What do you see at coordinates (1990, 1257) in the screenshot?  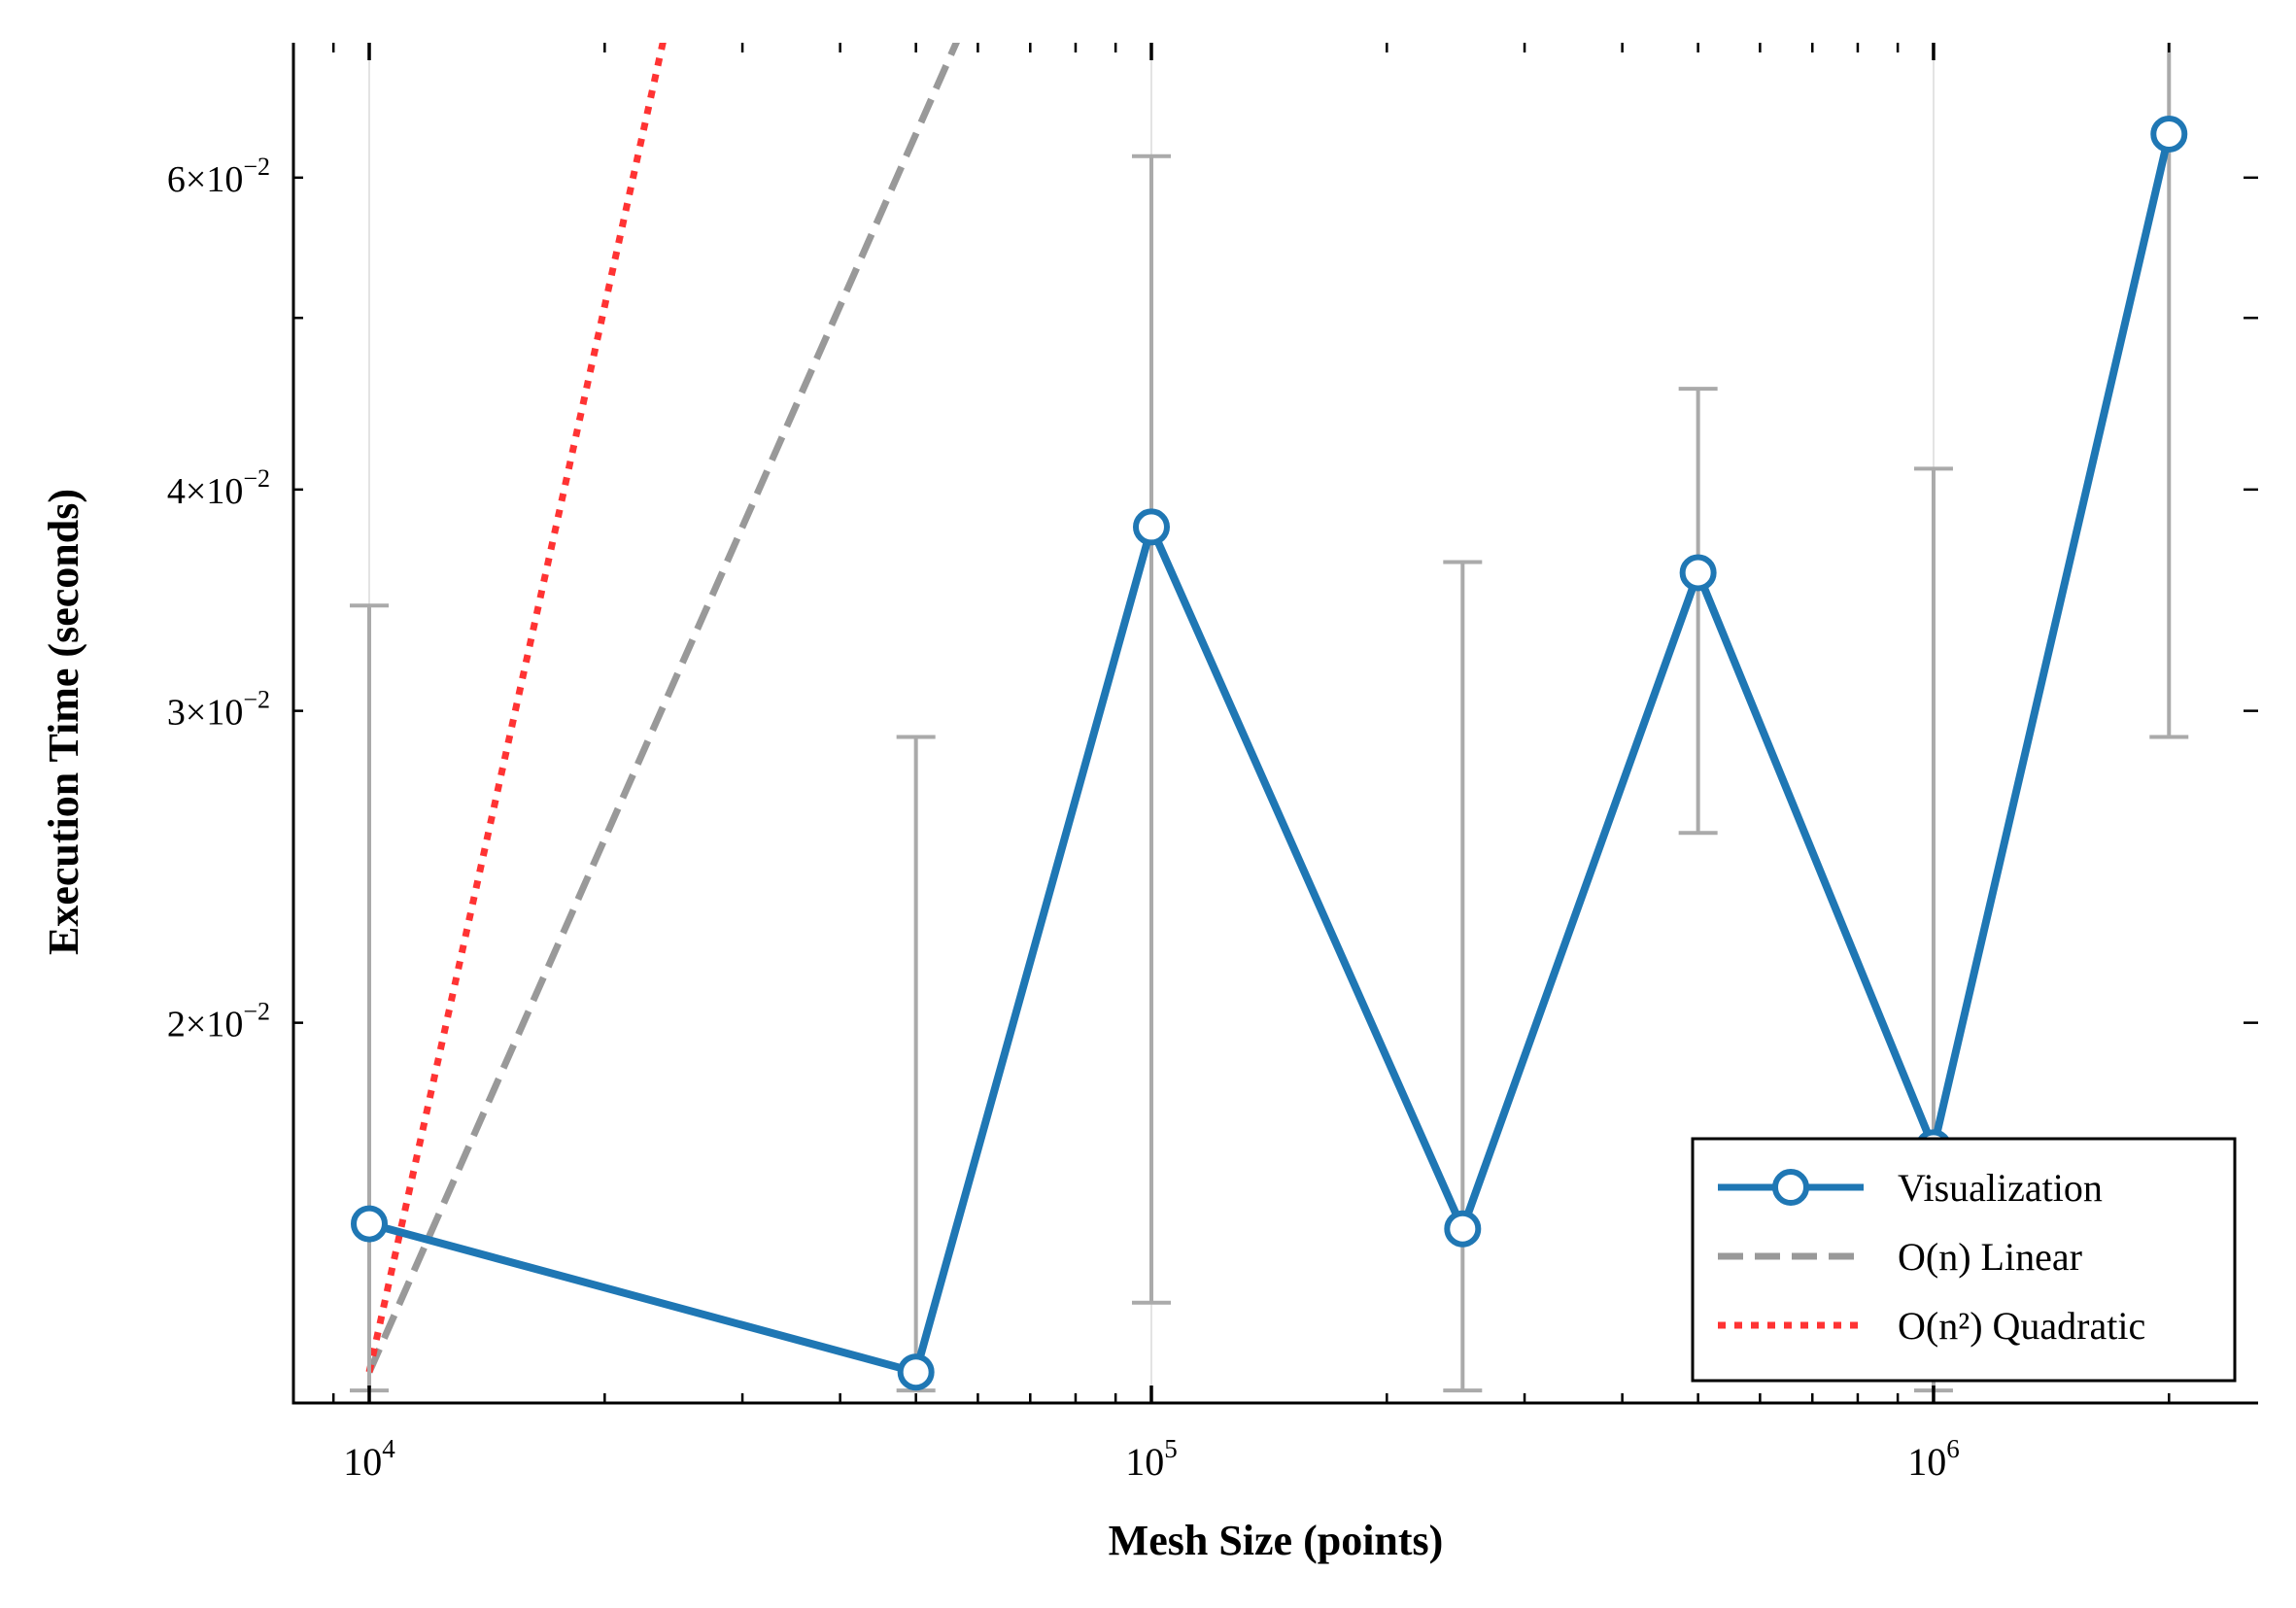 I see `legend-label-linear: O(n) Linear` at bounding box center [1990, 1257].